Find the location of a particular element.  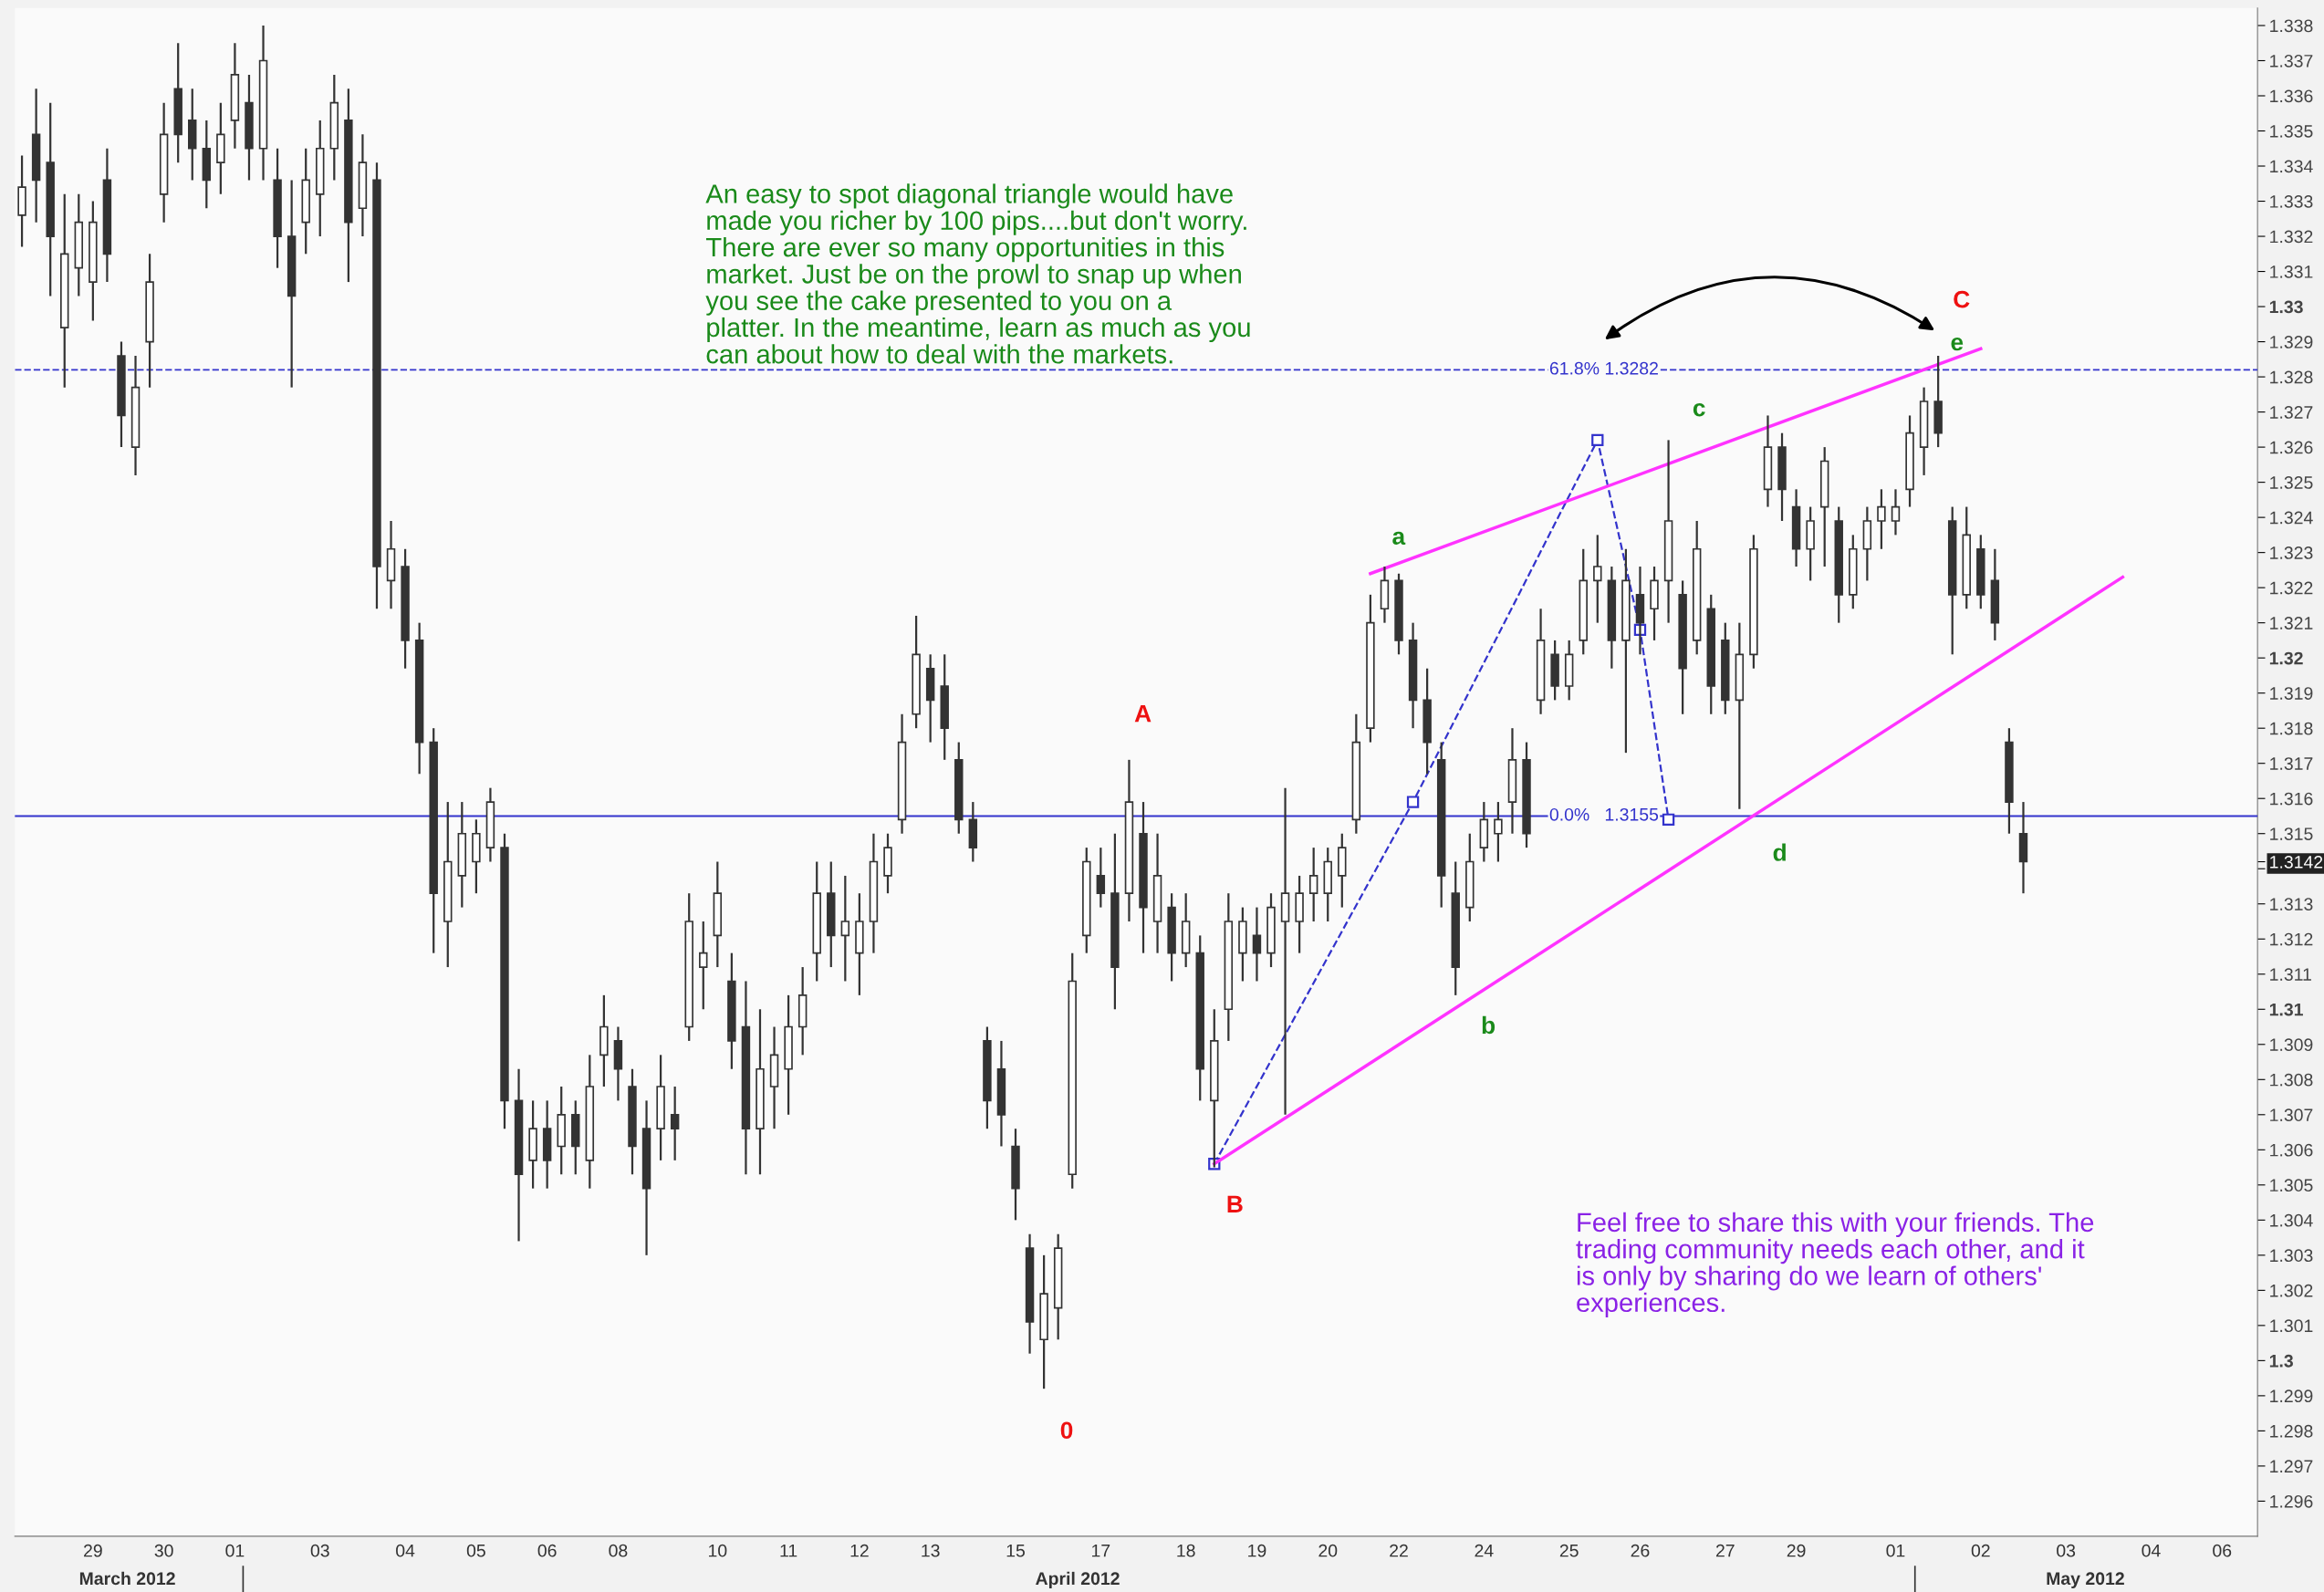

y-tick-label: 1.311 is located at coordinates (2290, 975).